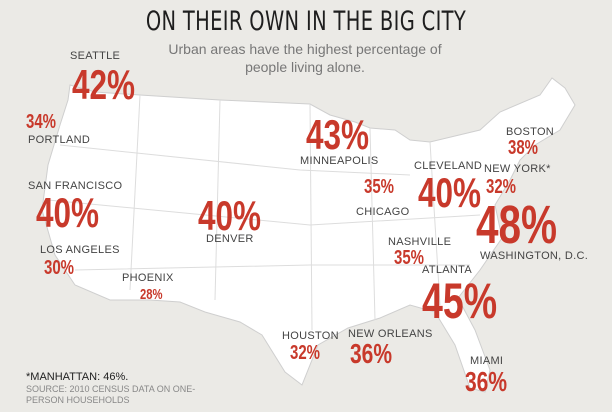 Image resolution: width=612 pixels, height=412 pixels. I want to click on city-label: MIAMI, so click(487, 361).